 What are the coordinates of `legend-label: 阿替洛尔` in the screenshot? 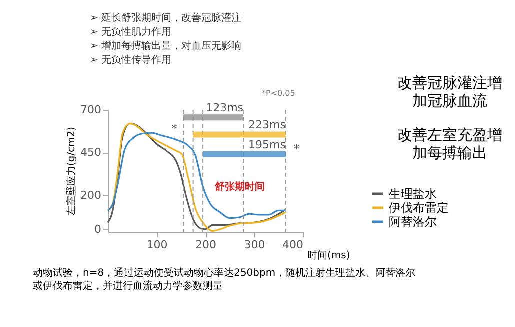 It's located at (413, 222).